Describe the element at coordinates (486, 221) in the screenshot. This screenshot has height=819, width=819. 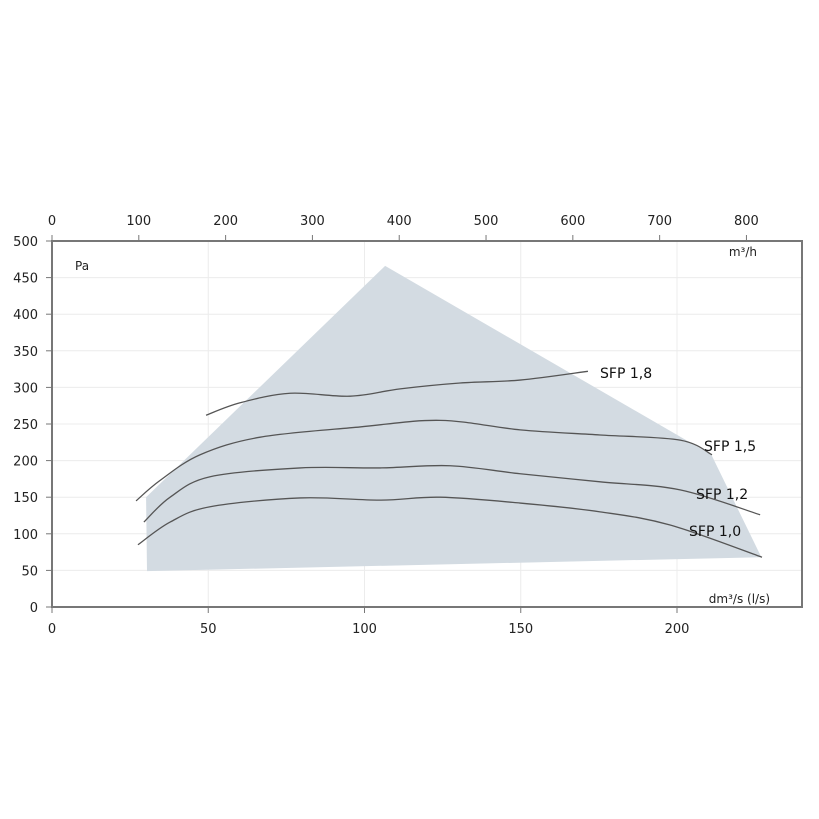
I see `x2-tick-label: 500` at that location.